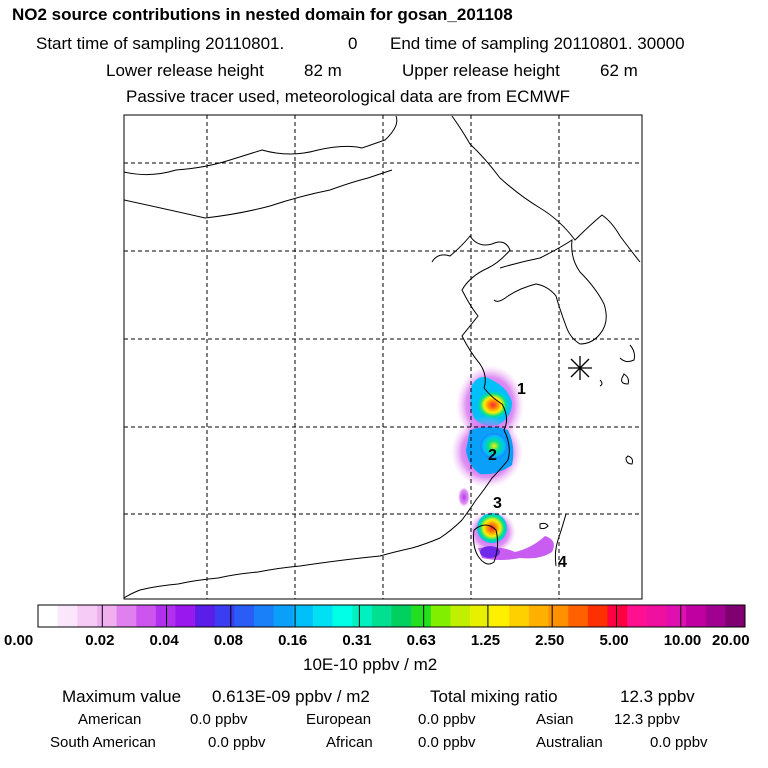 Image resolution: width=768 pixels, height=768 pixels. What do you see at coordinates (261, 145) in the screenshot?
I see `border-north` at bounding box center [261, 145].